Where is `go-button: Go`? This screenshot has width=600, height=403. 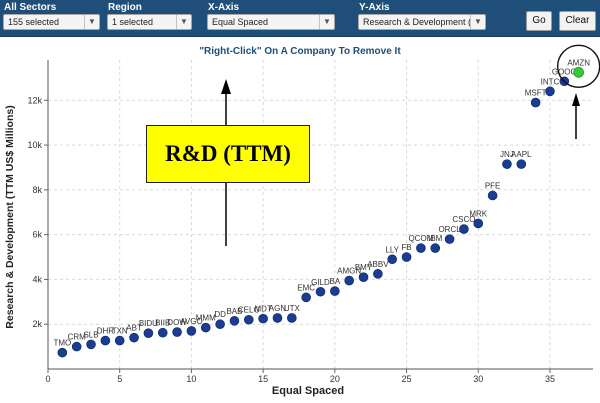
go-button: Go is located at coordinates (539, 21).